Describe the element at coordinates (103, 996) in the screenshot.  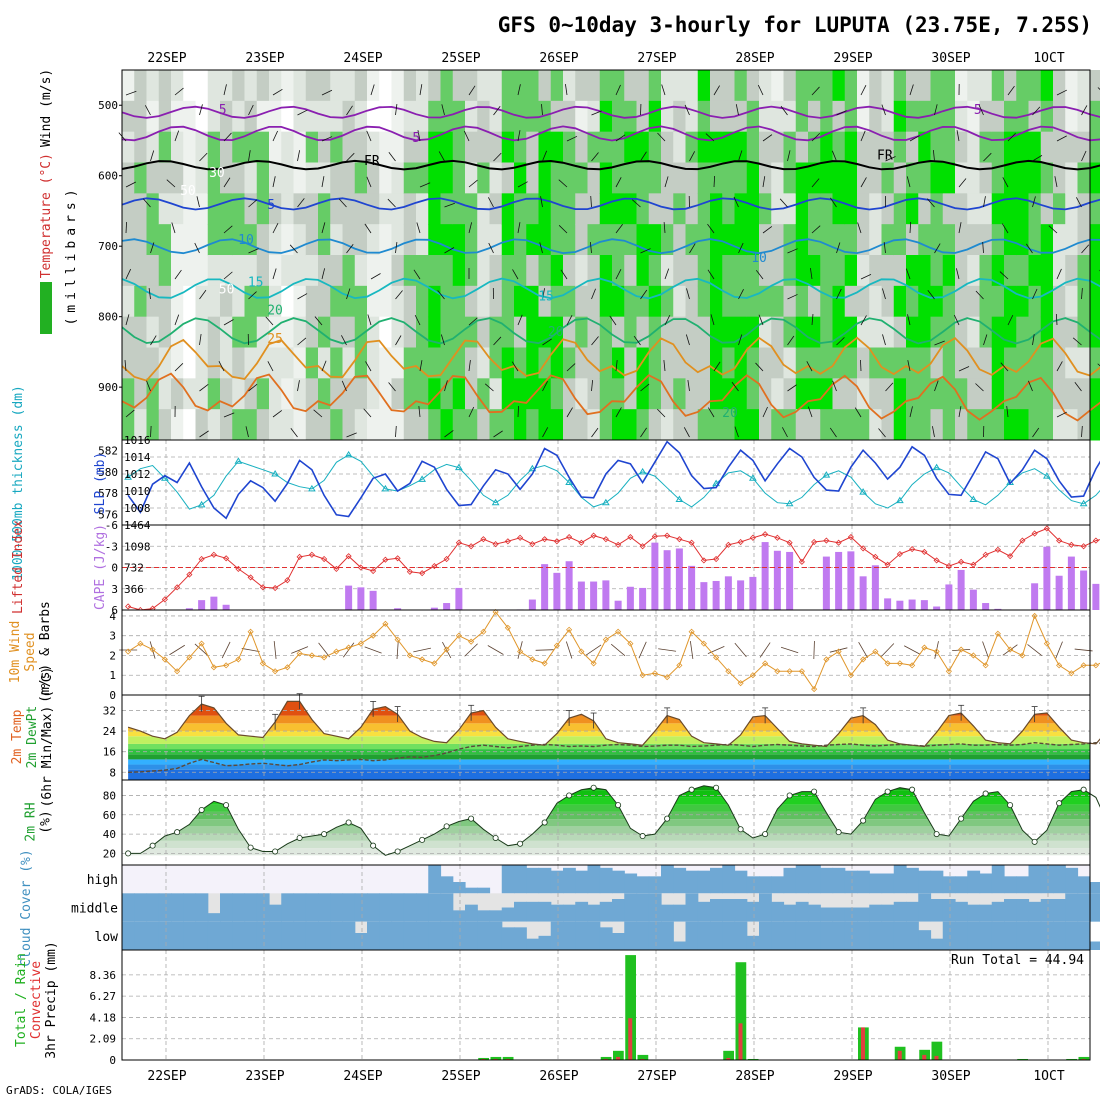
I see `y-tick-label: 6.27` at that location.